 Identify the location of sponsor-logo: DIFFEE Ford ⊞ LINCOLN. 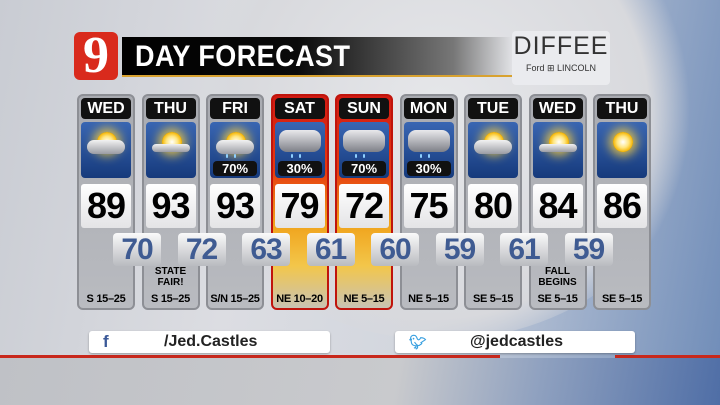
(561, 58).